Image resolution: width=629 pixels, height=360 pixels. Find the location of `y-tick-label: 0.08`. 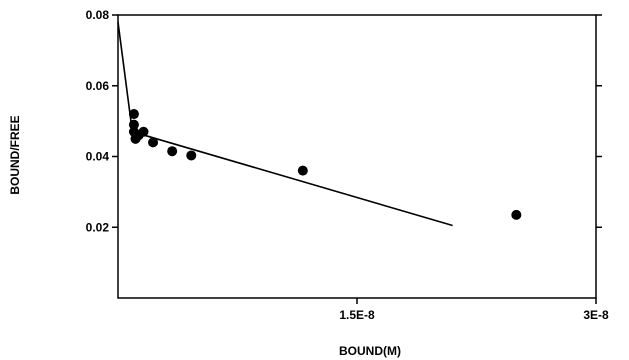

y-tick-label: 0.08 is located at coordinates (98, 15).